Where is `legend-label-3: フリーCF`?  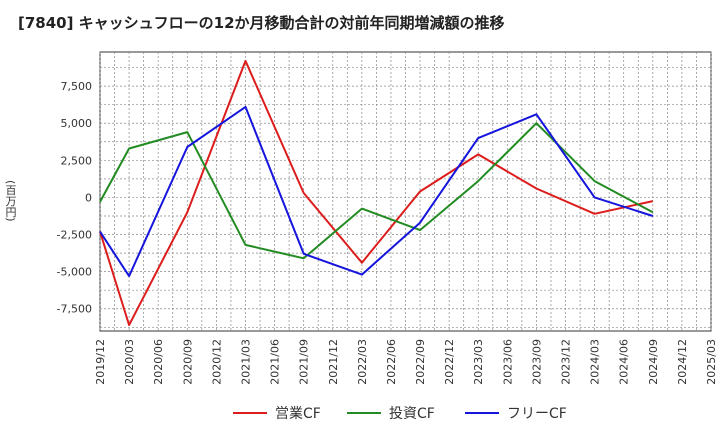 legend-label-3: フリーCF is located at coordinates (537, 414).